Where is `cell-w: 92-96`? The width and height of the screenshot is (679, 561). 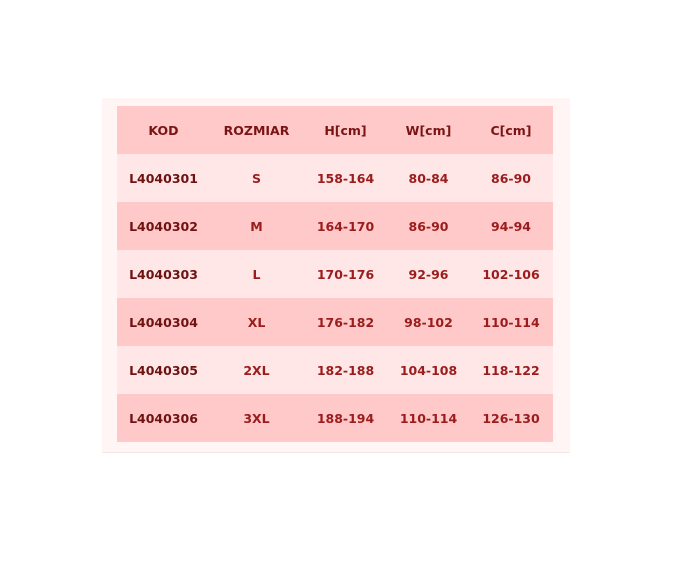 cell-w: 92-96 is located at coordinates (428, 274).